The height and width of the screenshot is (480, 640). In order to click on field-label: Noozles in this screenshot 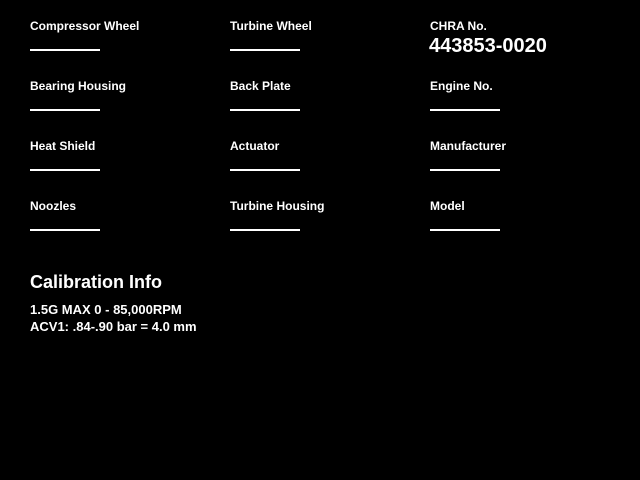, I will do `click(53, 206)`.